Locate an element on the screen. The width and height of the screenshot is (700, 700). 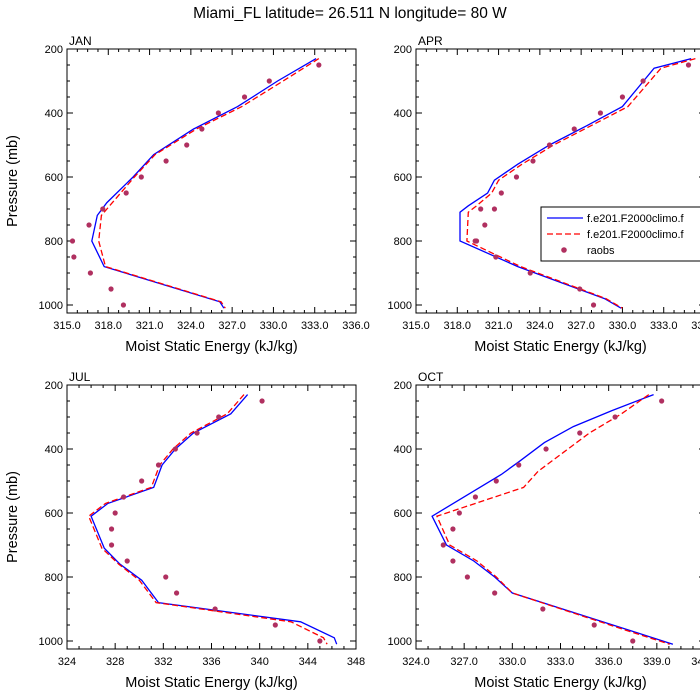
x-tick-label: 336 is located at coordinates (211, 662).